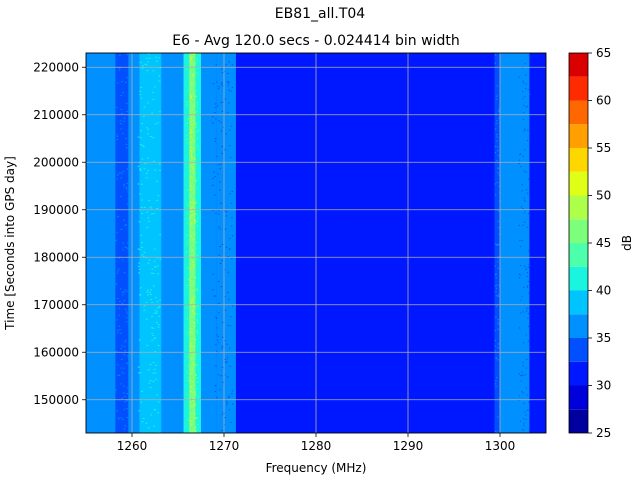 This screenshot has width=640, height=480. What do you see at coordinates (10, 243) in the screenshot?
I see `y-axis-label: Time [Seconds into GPS day]` at bounding box center [10, 243].